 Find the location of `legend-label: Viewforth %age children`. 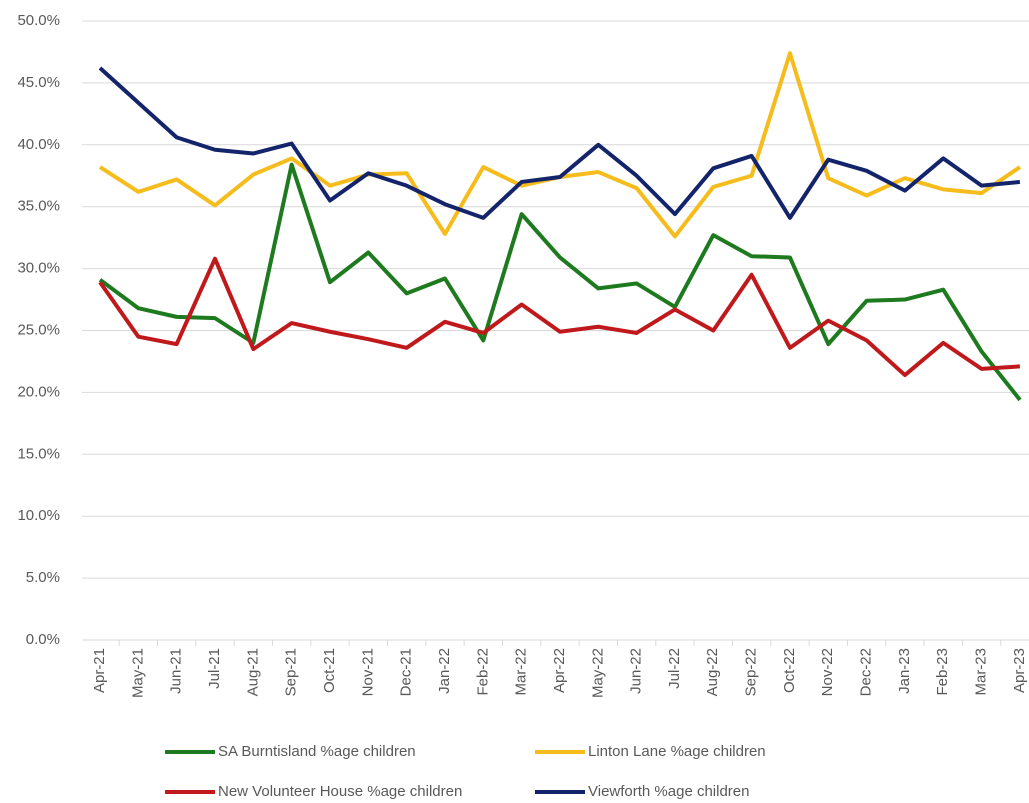

legend-label: Viewforth %age children is located at coordinates (668, 791).